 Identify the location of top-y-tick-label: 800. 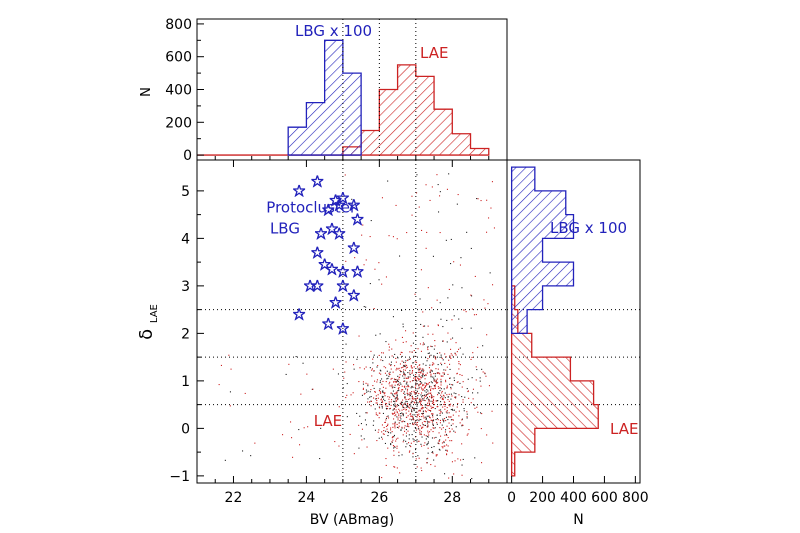
(178, 25).